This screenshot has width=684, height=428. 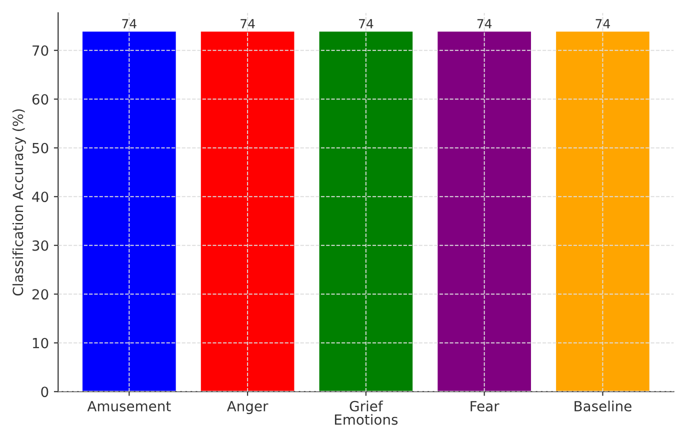 What do you see at coordinates (129, 406) in the screenshot?
I see `x-tick-label: Amusement` at bounding box center [129, 406].